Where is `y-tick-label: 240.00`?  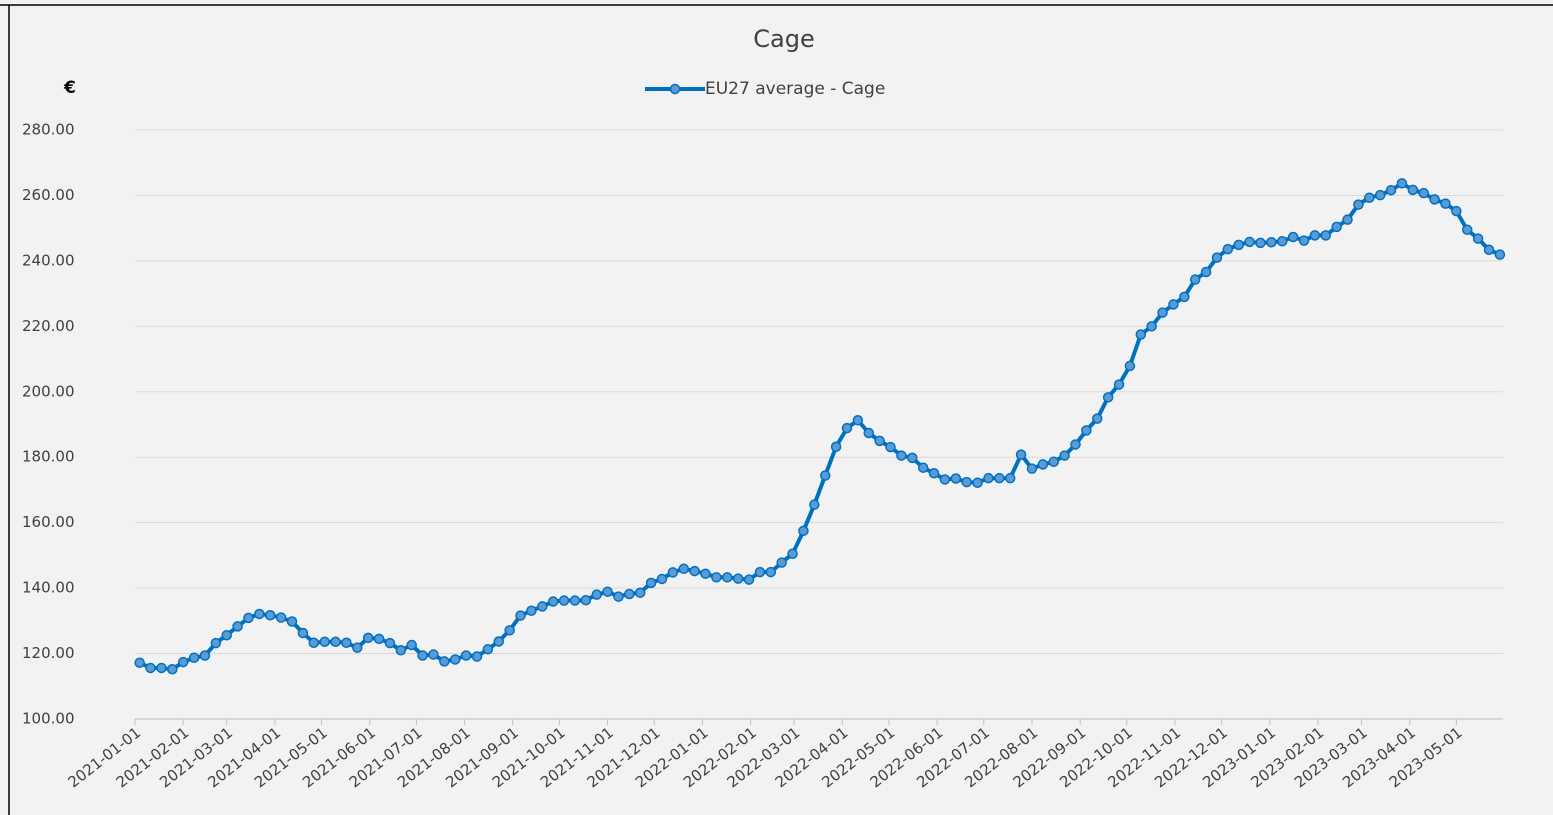 y-tick-label: 240.00 is located at coordinates (48, 260).